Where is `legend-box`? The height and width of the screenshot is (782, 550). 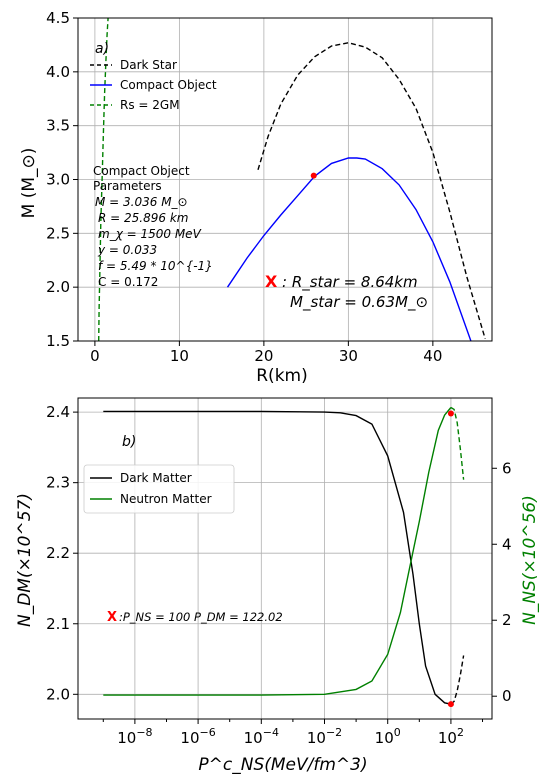
legend-box is located at coordinates (159, 489).